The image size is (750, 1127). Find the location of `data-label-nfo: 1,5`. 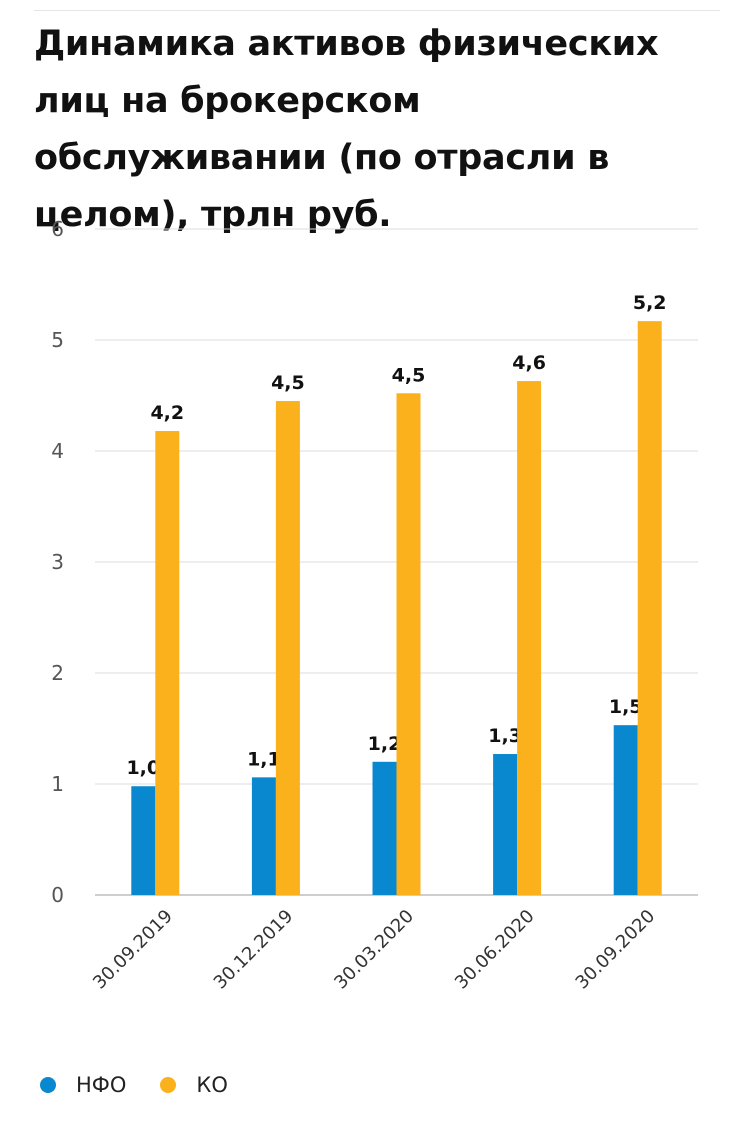

data-label-nfo: 1,5 is located at coordinates (626, 707).